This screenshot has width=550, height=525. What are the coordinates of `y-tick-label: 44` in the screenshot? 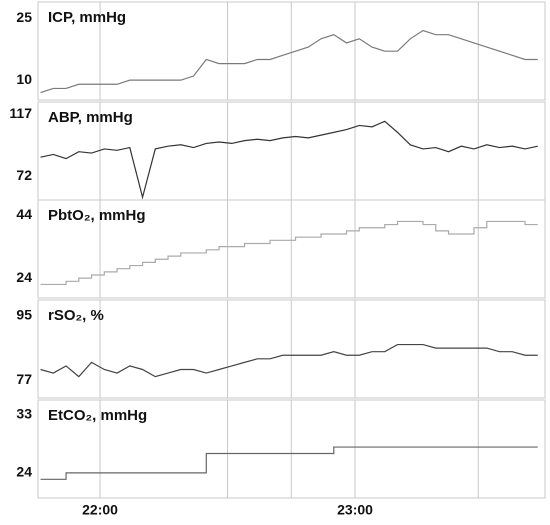 It's located at (24, 214).